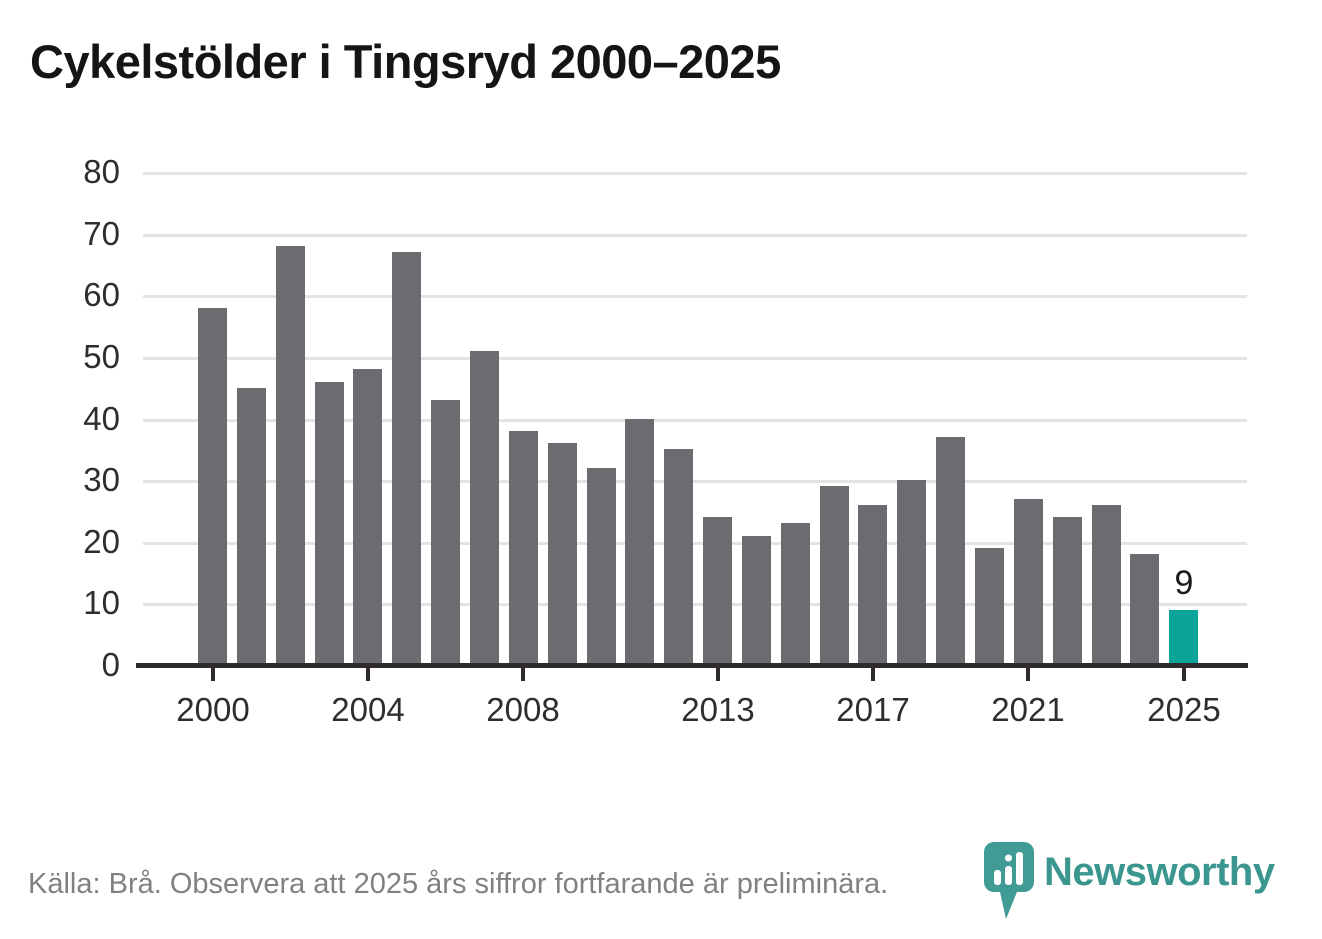 The image size is (1322, 939). What do you see at coordinates (213, 709) in the screenshot?
I see `x-tick-label-2000: 2000` at bounding box center [213, 709].